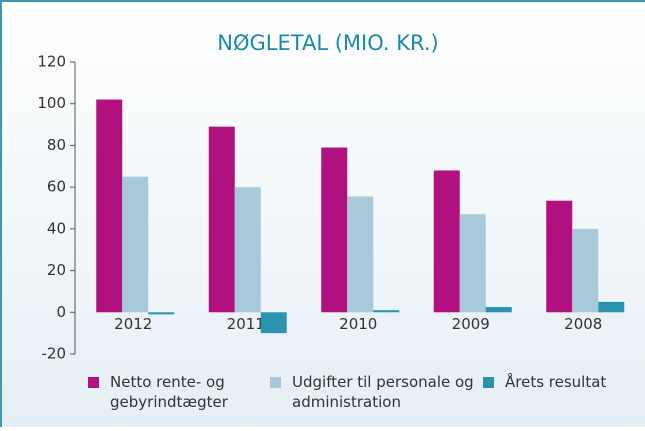 Image resolution: width=645 pixels, height=431 pixels. Describe the element at coordinates (51, 103) in the screenshot. I see `y-tick-label: 100` at that location.